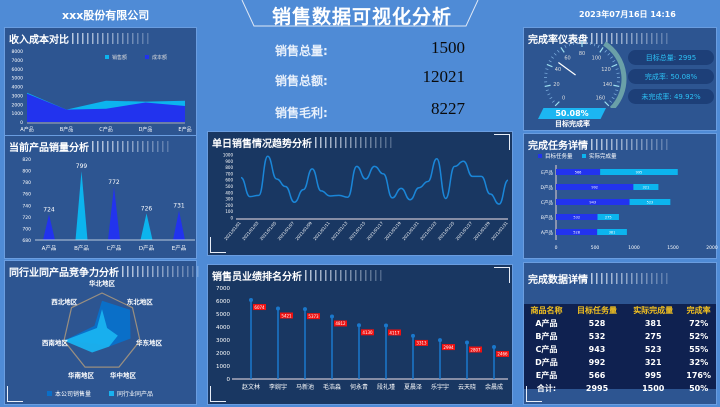  Describe the element at coordinates (146, 129) in the screenshot. I see `x-tick-label: D产品` at that location.